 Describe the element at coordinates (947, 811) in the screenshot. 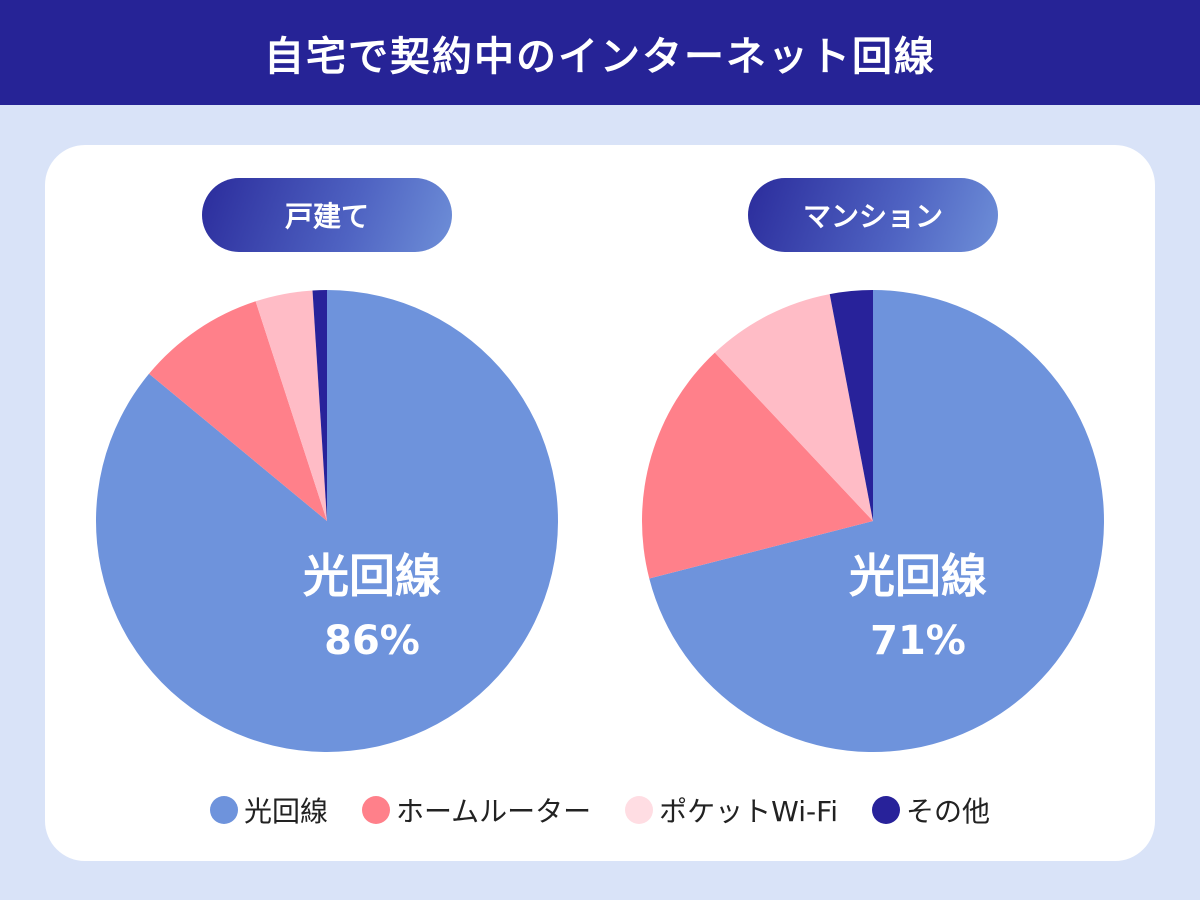

I see `legend-label: その他` at that location.